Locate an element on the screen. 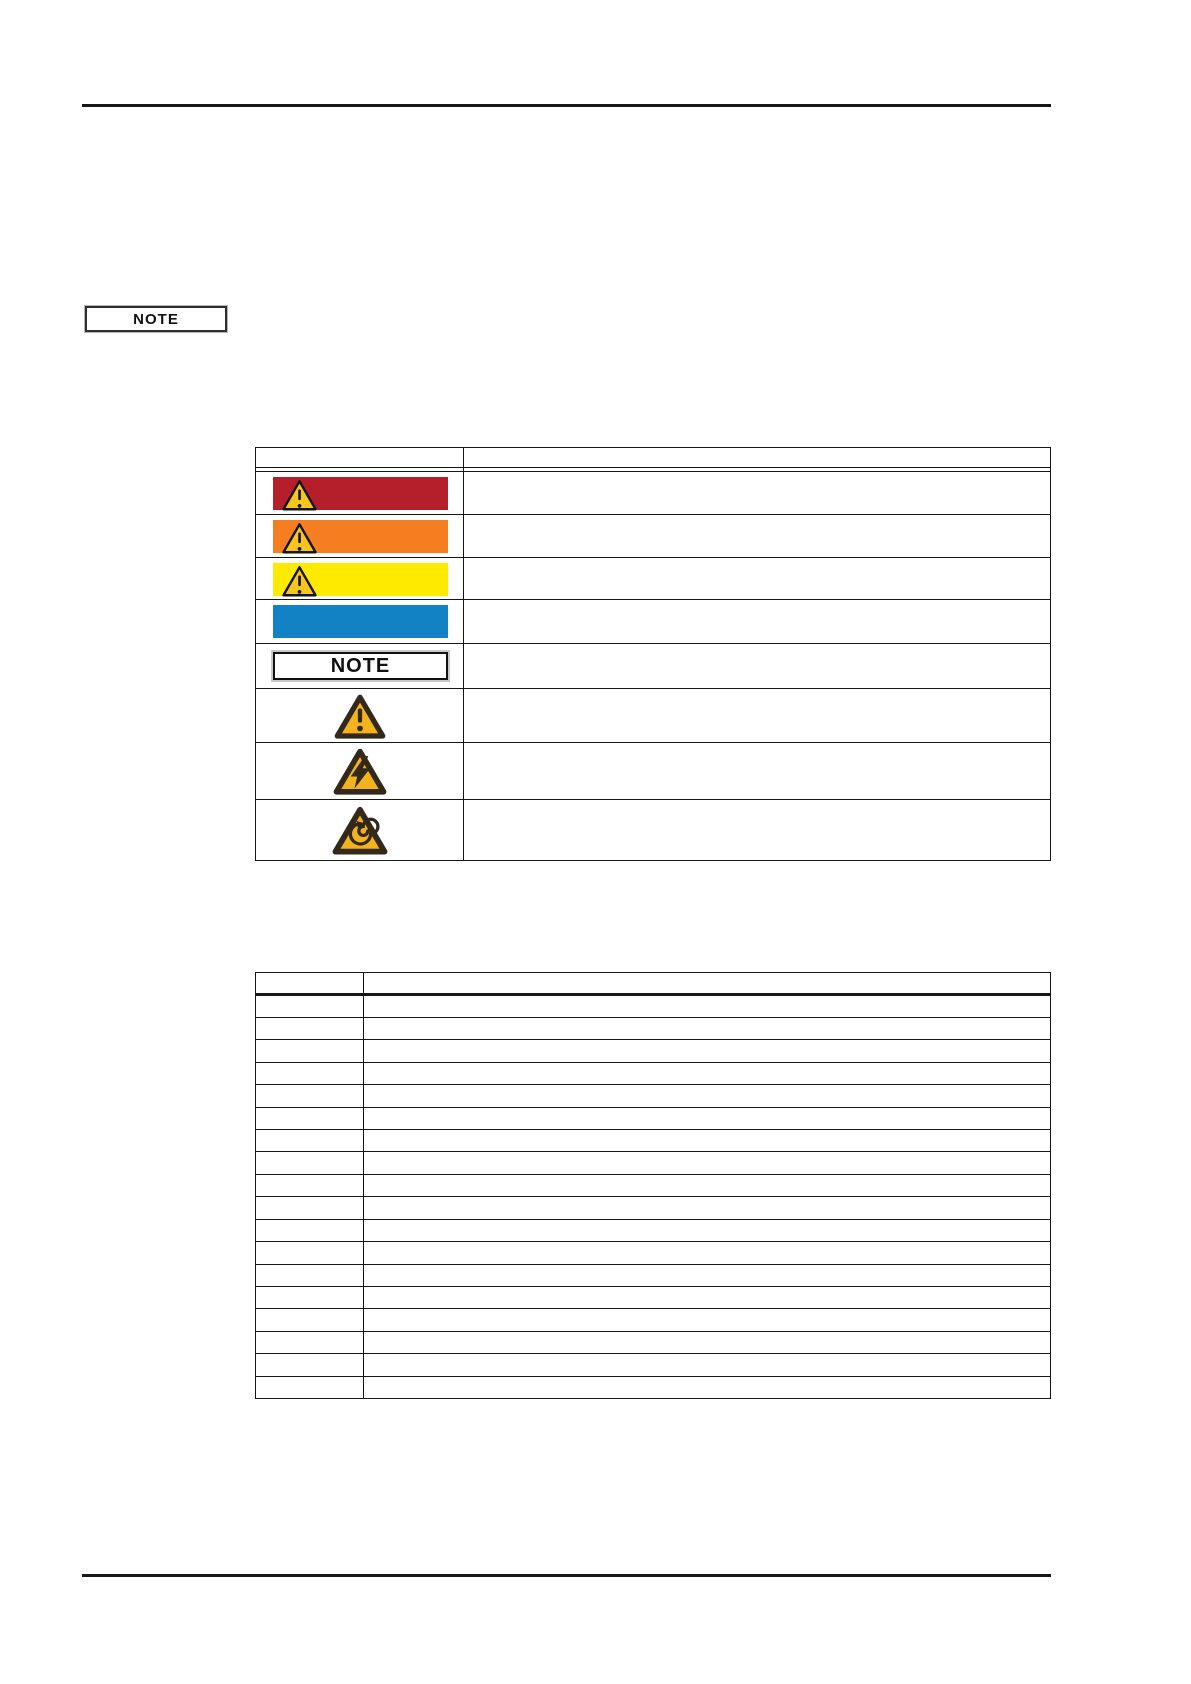  abbreviations-header-row is located at coordinates (653, 984).